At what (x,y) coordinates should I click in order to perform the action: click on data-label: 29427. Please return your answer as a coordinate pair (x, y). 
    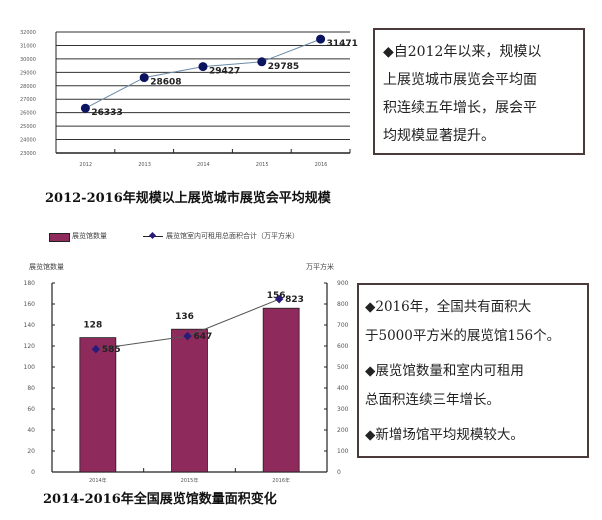
    Looking at the image, I should click on (224, 72).